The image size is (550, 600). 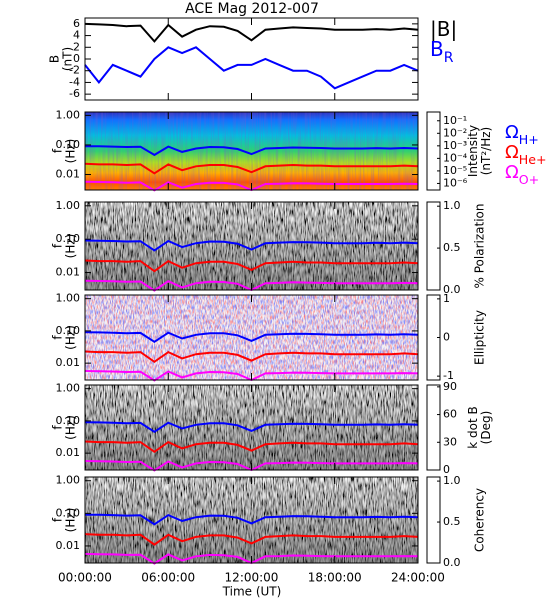 I want to click on colorbar-label: k dot B, so click(x=473, y=427).